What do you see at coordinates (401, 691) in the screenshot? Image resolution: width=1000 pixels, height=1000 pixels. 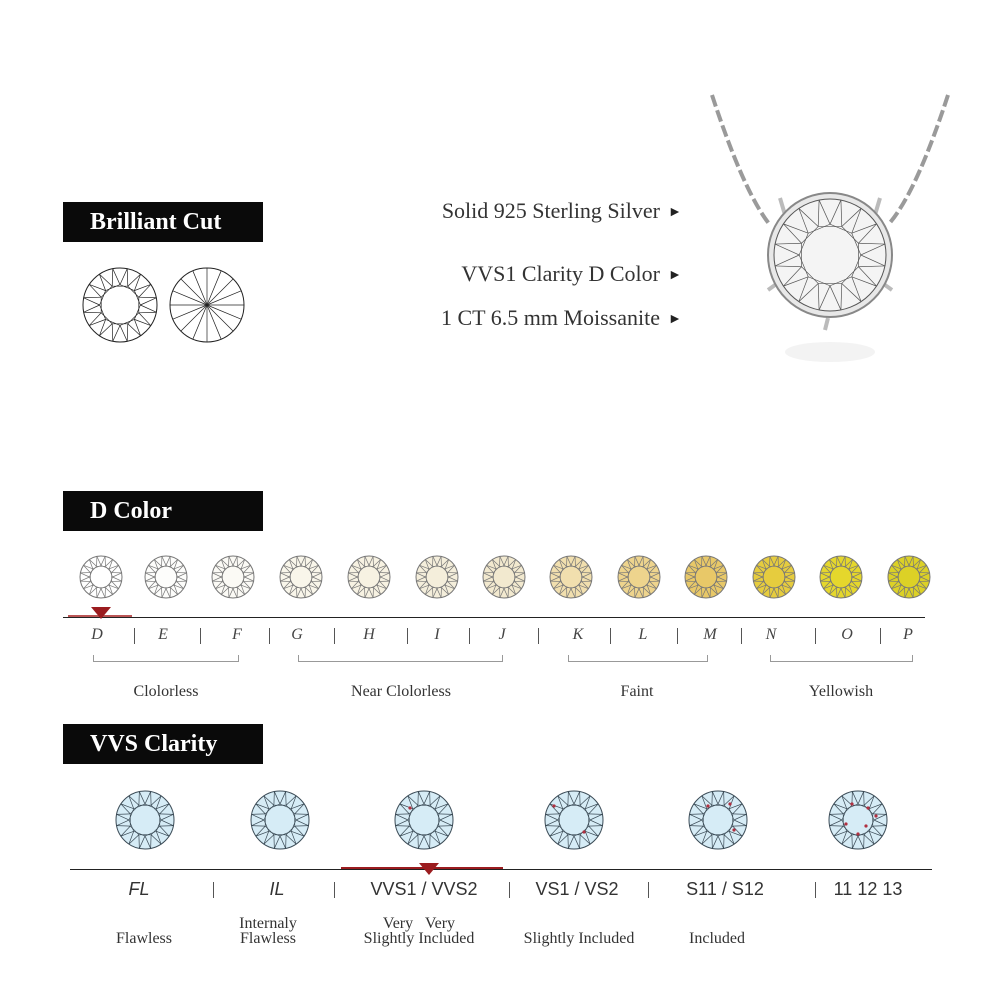 I see `group-near-colorless: Near Clolorless` at bounding box center [401, 691].